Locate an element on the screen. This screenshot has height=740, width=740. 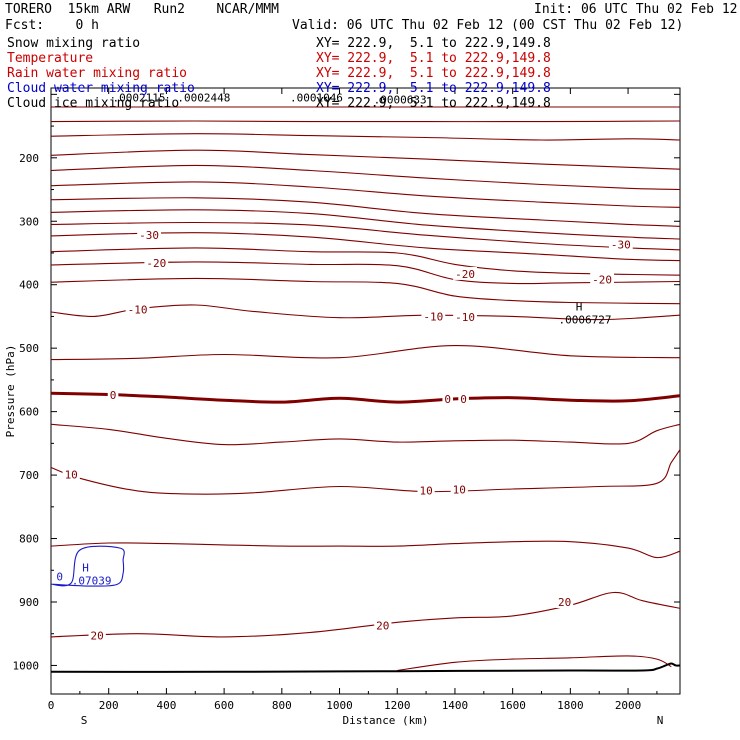
y-tick-label: 500 is located at coordinates (29, 348).